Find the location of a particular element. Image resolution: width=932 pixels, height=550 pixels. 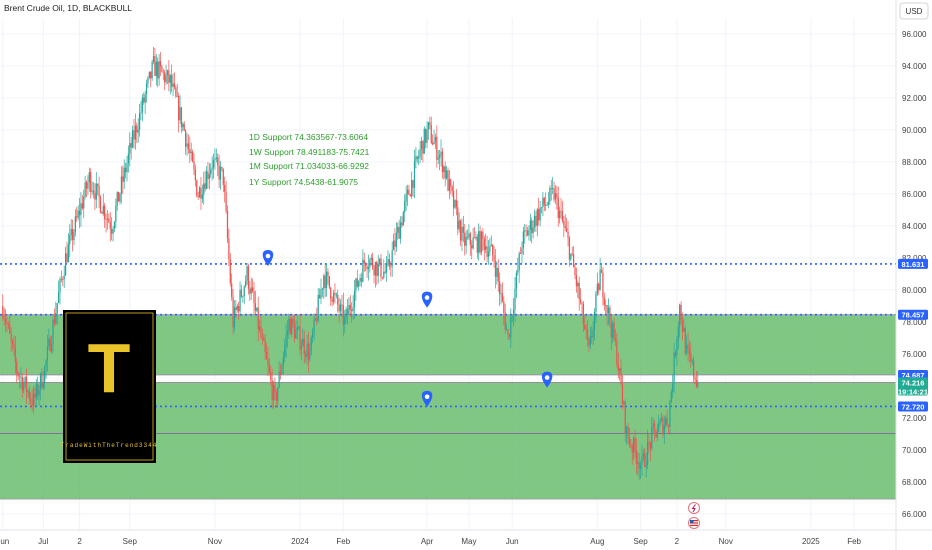

alert-markers is located at coordinates (407, 328).